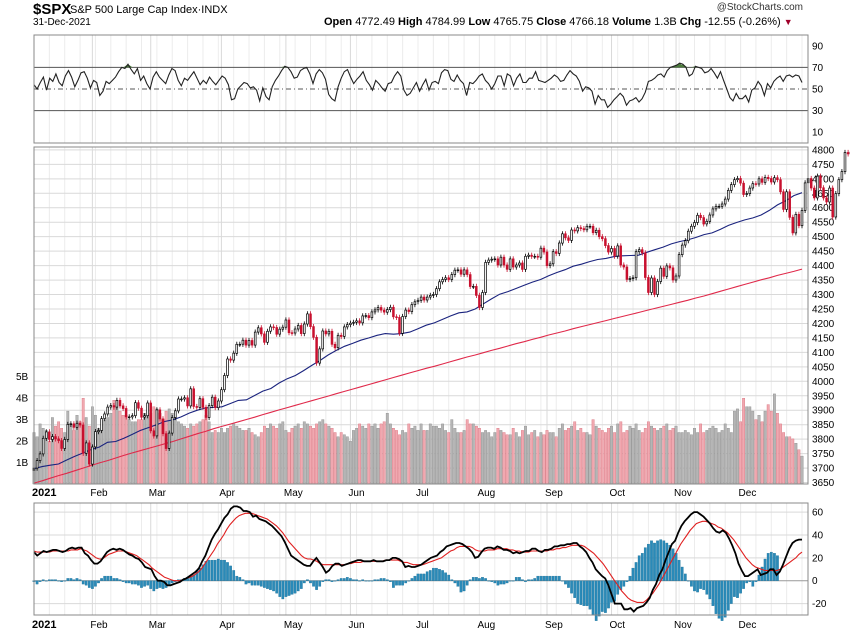 The width and height of the screenshot is (850, 633). What do you see at coordinates (823, 223) in the screenshot?
I see `price-tick-label: 4550` at bounding box center [823, 223].